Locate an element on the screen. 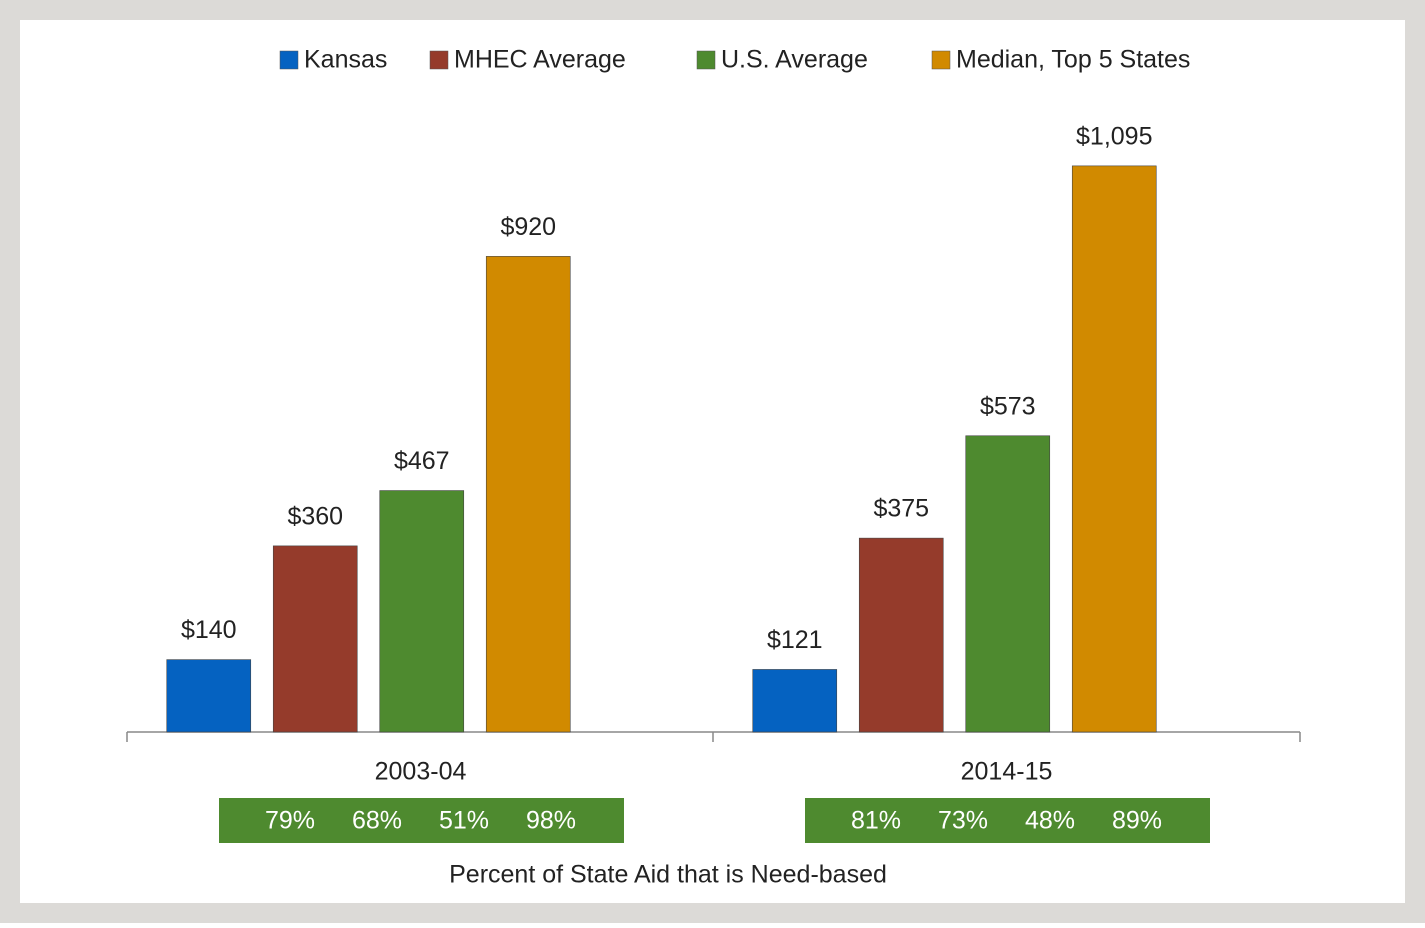 The width and height of the screenshot is (1425, 928). legend-label: Kansas is located at coordinates (345, 60).